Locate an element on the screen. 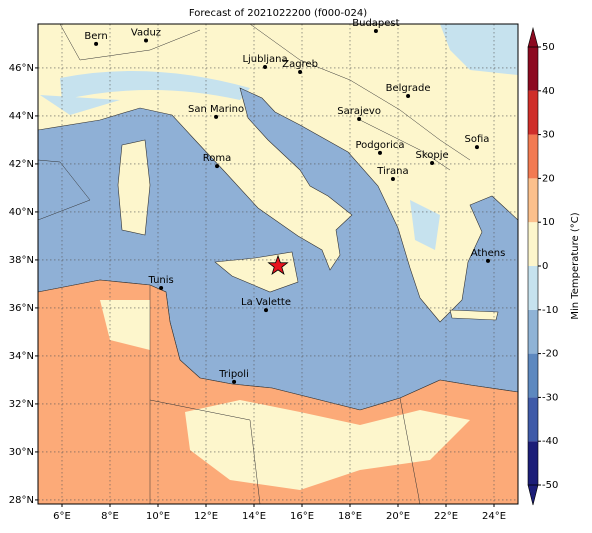 This screenshot has width=592, height=533. x-tick-label: 18°E is located at coordinates (350, 516).